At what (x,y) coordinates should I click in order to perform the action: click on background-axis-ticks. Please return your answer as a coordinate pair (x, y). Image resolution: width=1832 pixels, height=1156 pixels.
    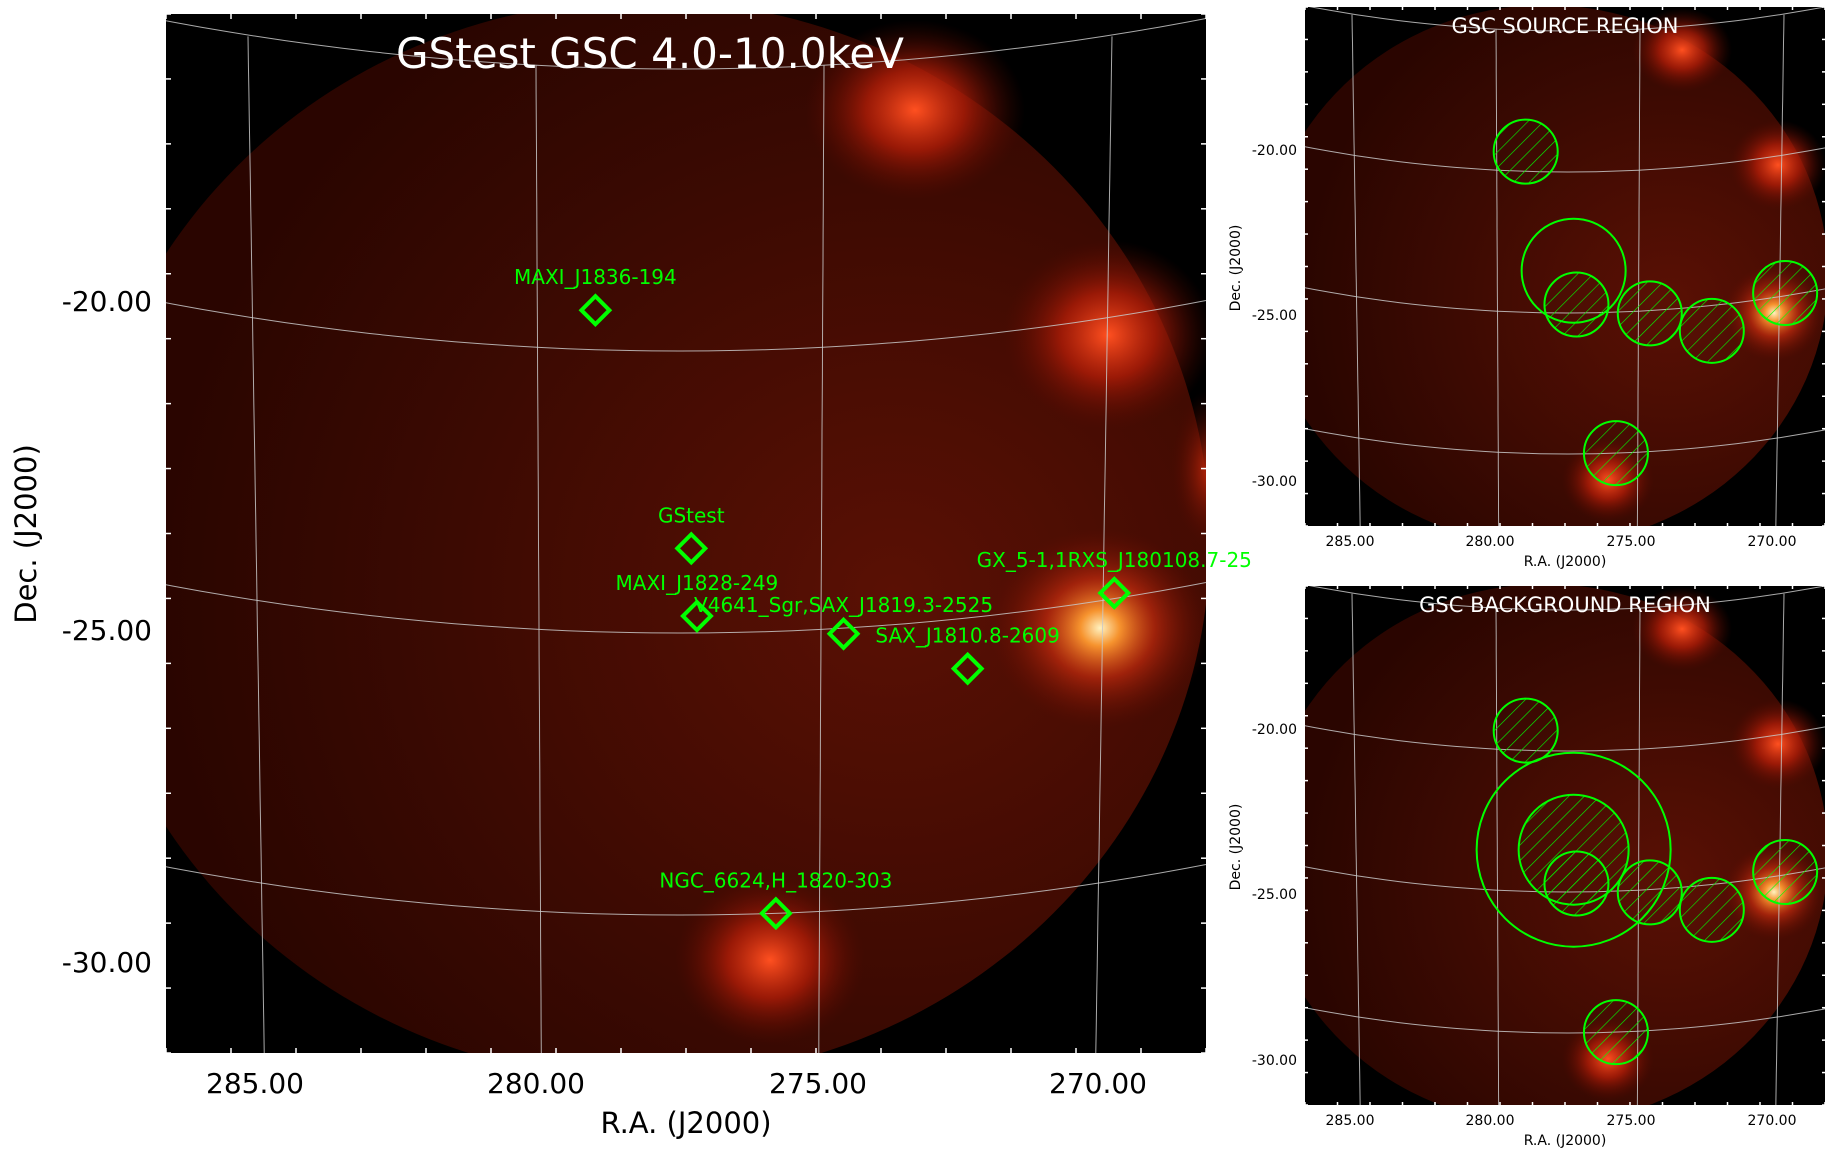
    Looking at the image, I should click on (1565, 845).